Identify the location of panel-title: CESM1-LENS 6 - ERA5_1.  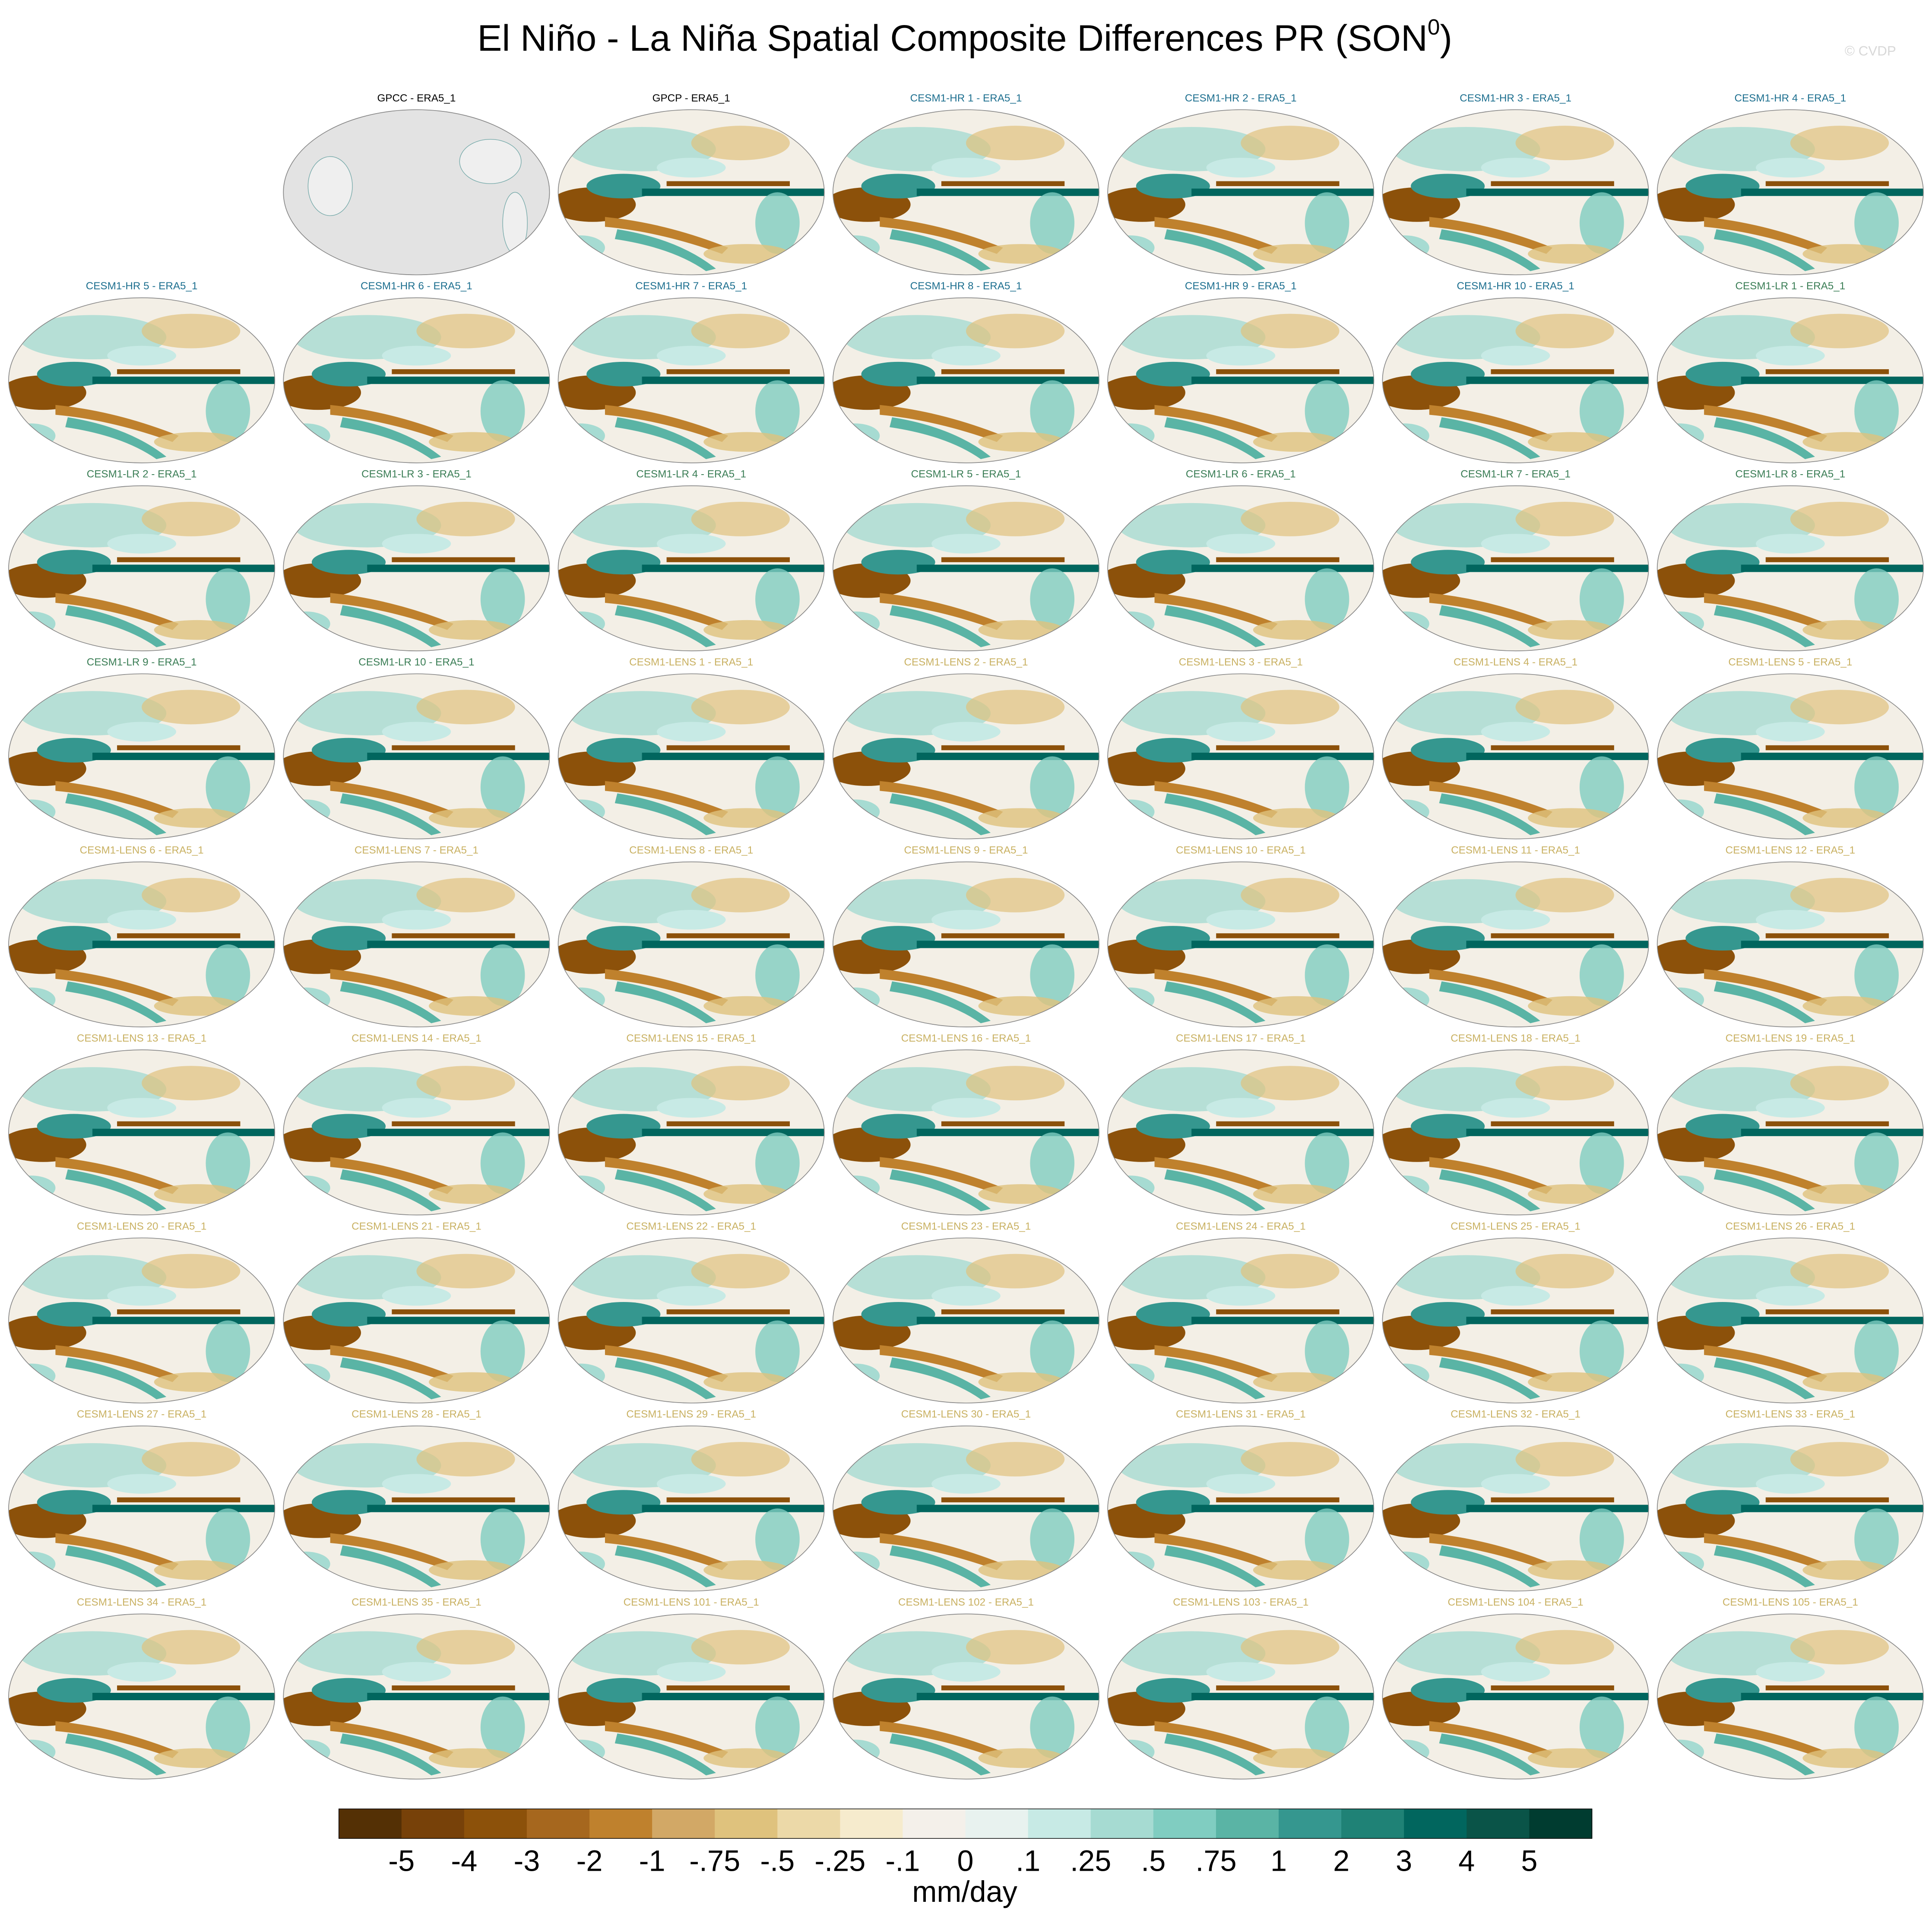
(142, 850).